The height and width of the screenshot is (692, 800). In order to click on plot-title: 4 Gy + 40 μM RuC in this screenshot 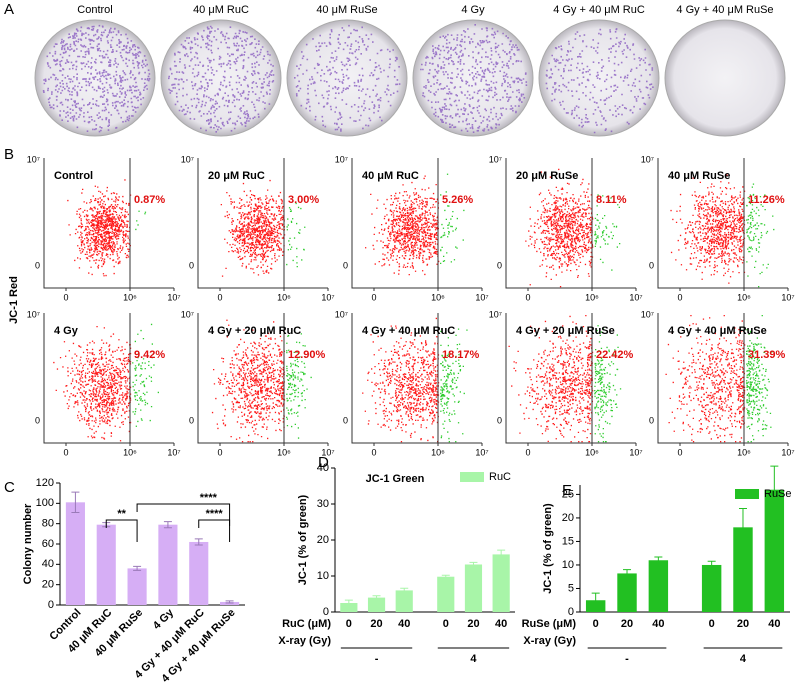, I will do `click(408, 331)`.